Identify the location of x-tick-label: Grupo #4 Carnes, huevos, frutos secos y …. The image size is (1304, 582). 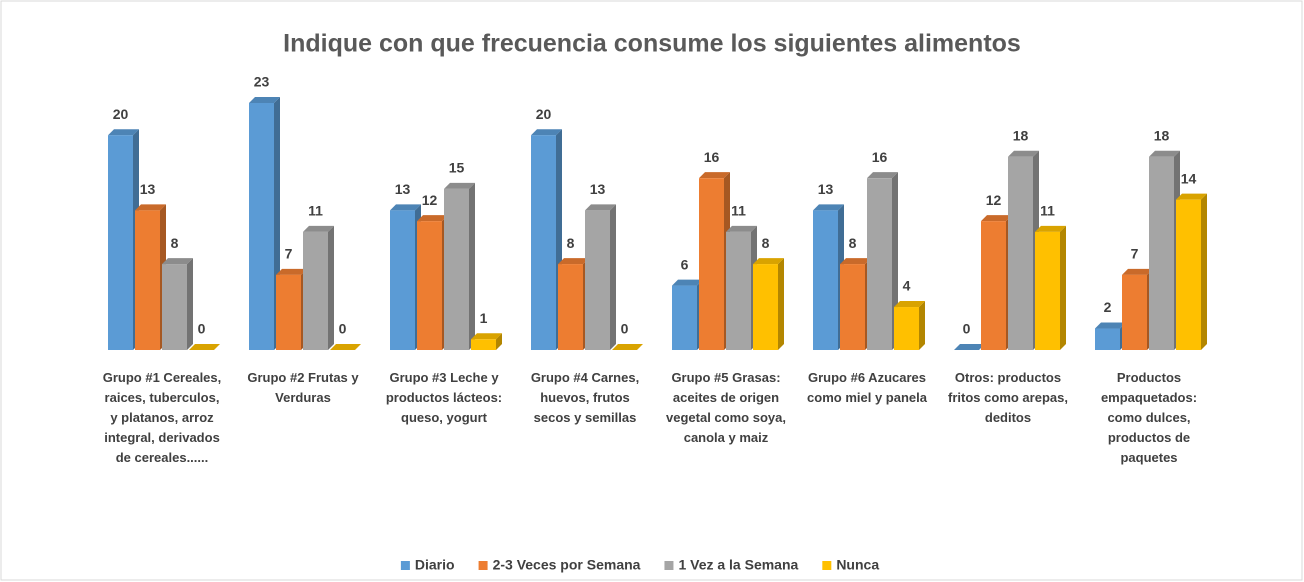
(585, 397).